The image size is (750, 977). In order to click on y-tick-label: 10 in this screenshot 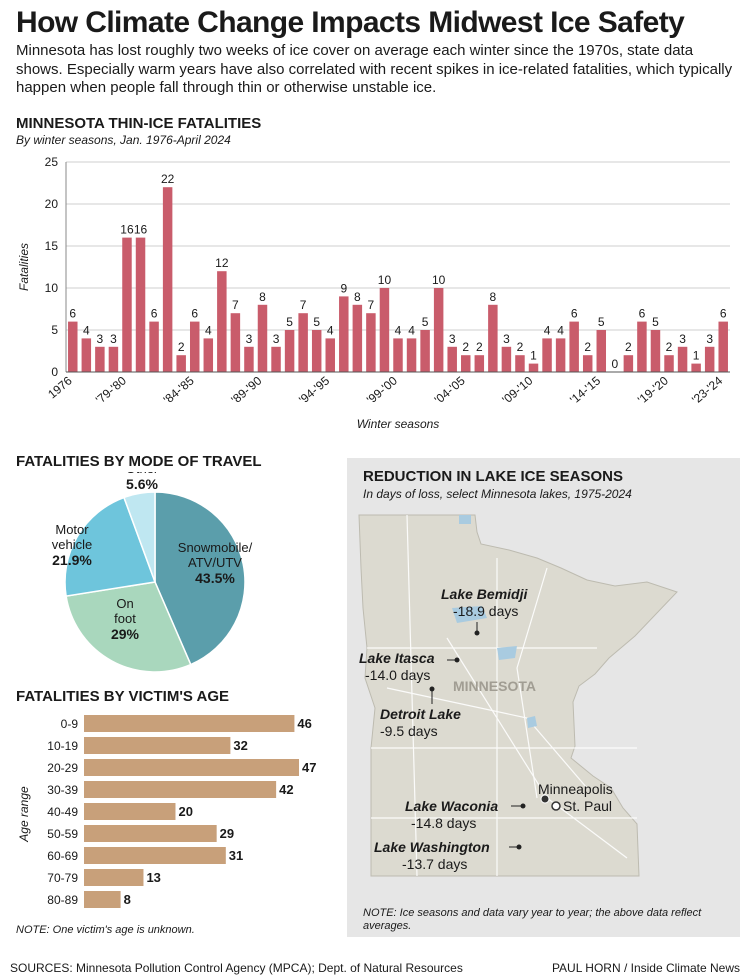, I will do `click(52, 288)`.